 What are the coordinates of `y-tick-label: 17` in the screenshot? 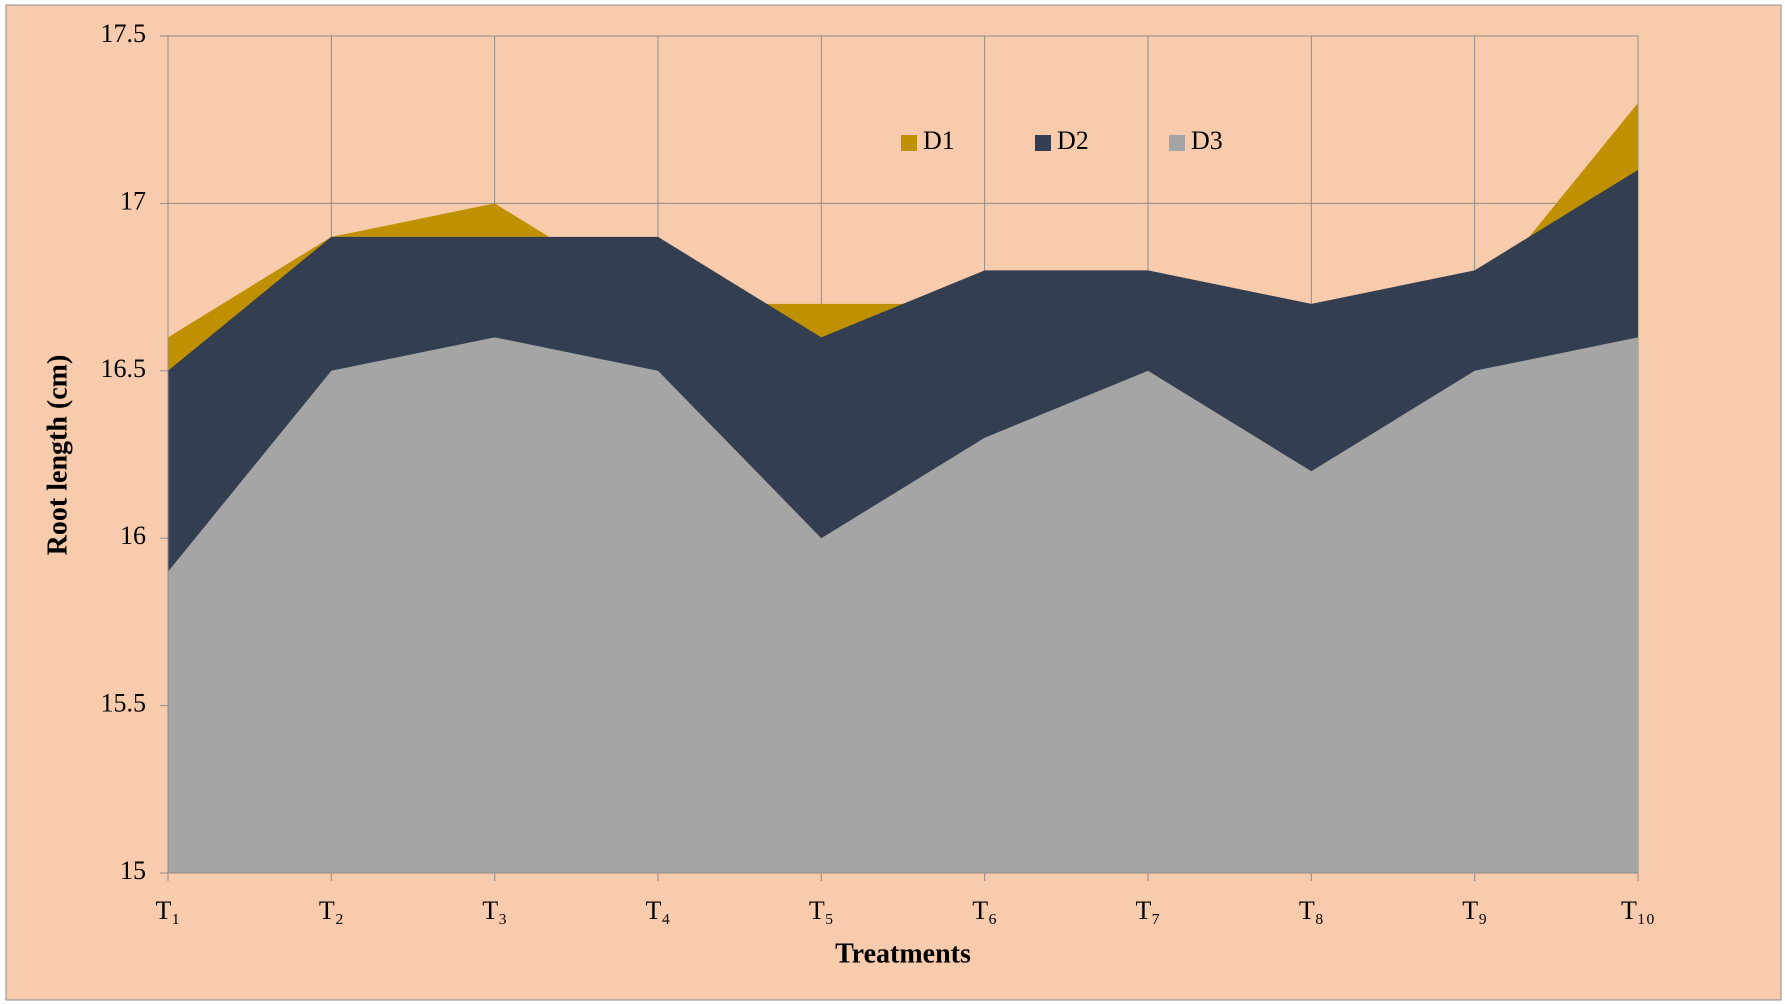 It's located at (133, 200).